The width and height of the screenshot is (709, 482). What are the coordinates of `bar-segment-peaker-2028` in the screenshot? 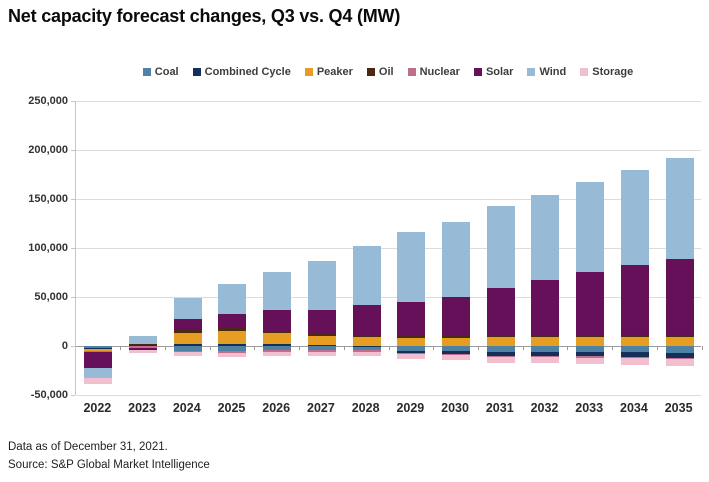 It's located at (366, 341).